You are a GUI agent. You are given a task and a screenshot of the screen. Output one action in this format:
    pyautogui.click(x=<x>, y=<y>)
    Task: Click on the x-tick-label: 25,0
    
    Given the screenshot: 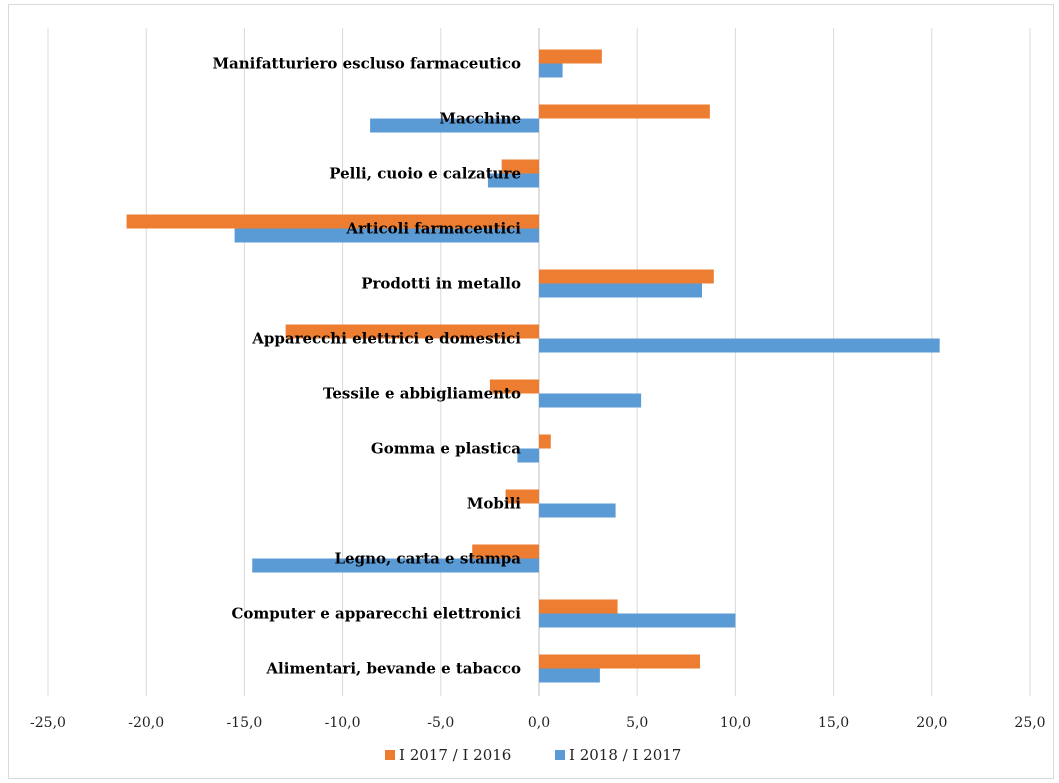 What is the action you would take?
    pyautogui.click(x=1029, y=723)
    